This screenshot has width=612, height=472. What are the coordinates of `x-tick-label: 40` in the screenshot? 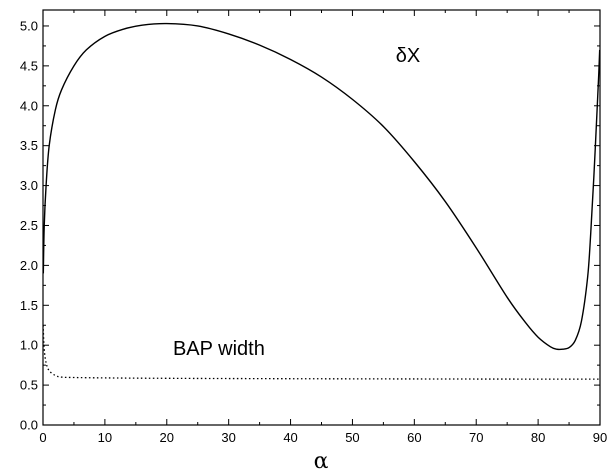 It's located at (290, 437).